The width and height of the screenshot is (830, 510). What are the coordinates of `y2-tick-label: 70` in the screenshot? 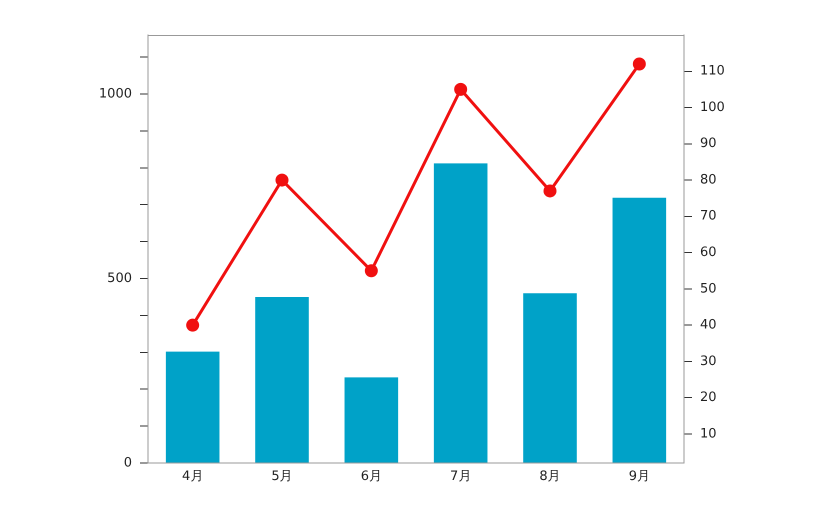 It's located at (708, 216).